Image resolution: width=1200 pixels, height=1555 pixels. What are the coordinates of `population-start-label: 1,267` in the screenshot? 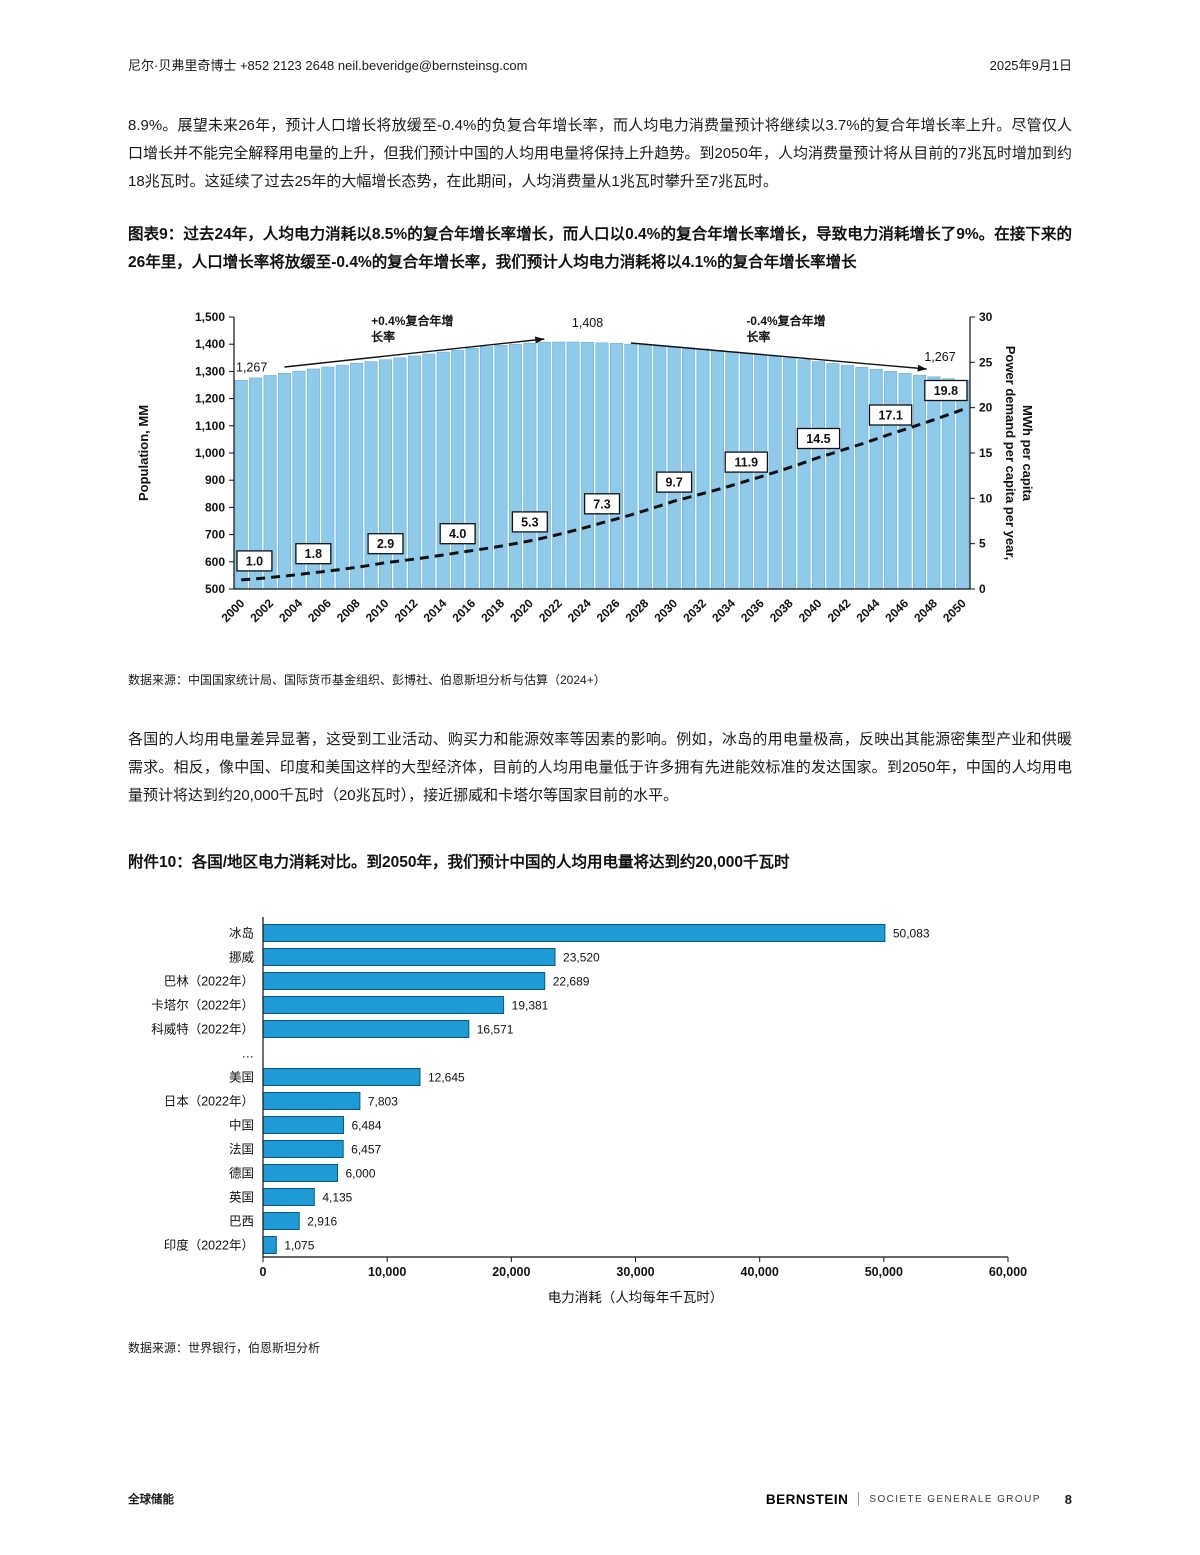 It's located at (251, 367).